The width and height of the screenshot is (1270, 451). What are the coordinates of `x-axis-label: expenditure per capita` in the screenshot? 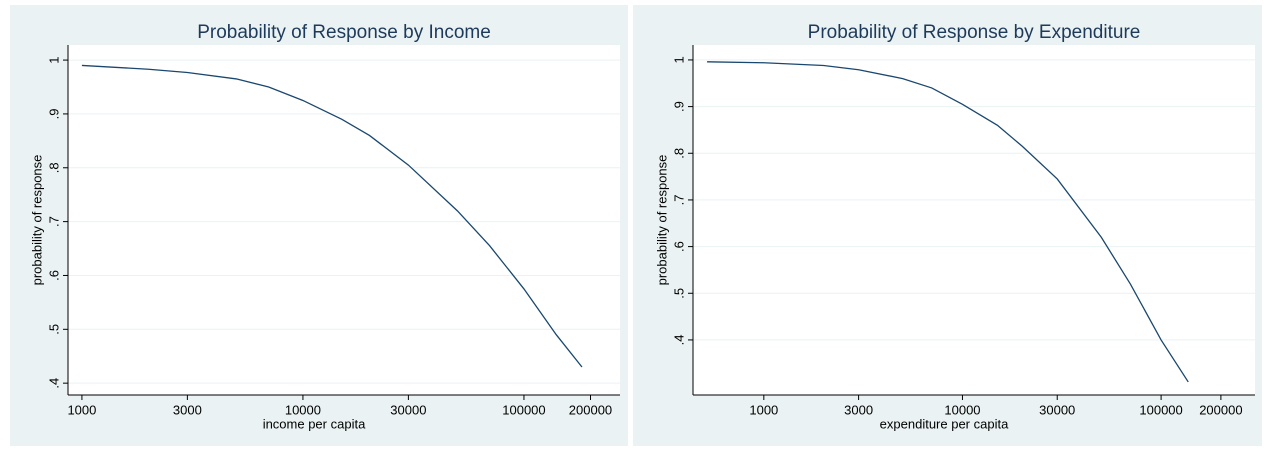 It's located at (944, 423).